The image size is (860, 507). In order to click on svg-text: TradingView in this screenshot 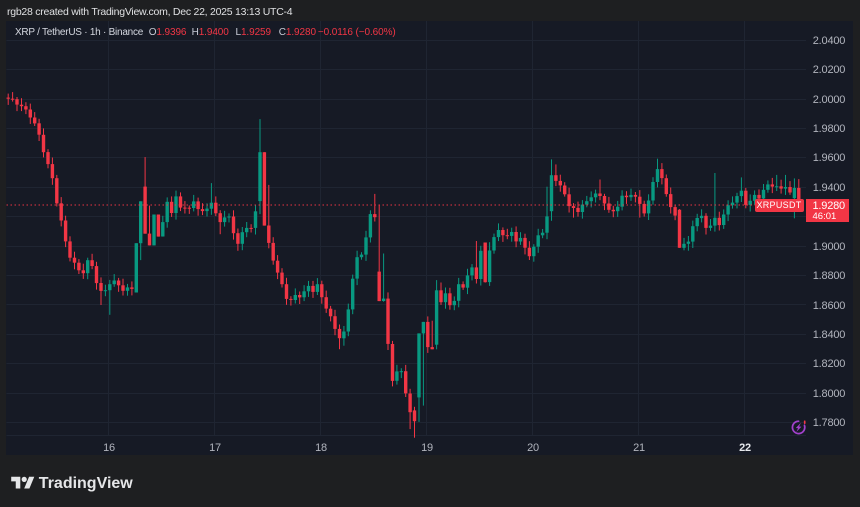, I will do `click(86, 483)`.